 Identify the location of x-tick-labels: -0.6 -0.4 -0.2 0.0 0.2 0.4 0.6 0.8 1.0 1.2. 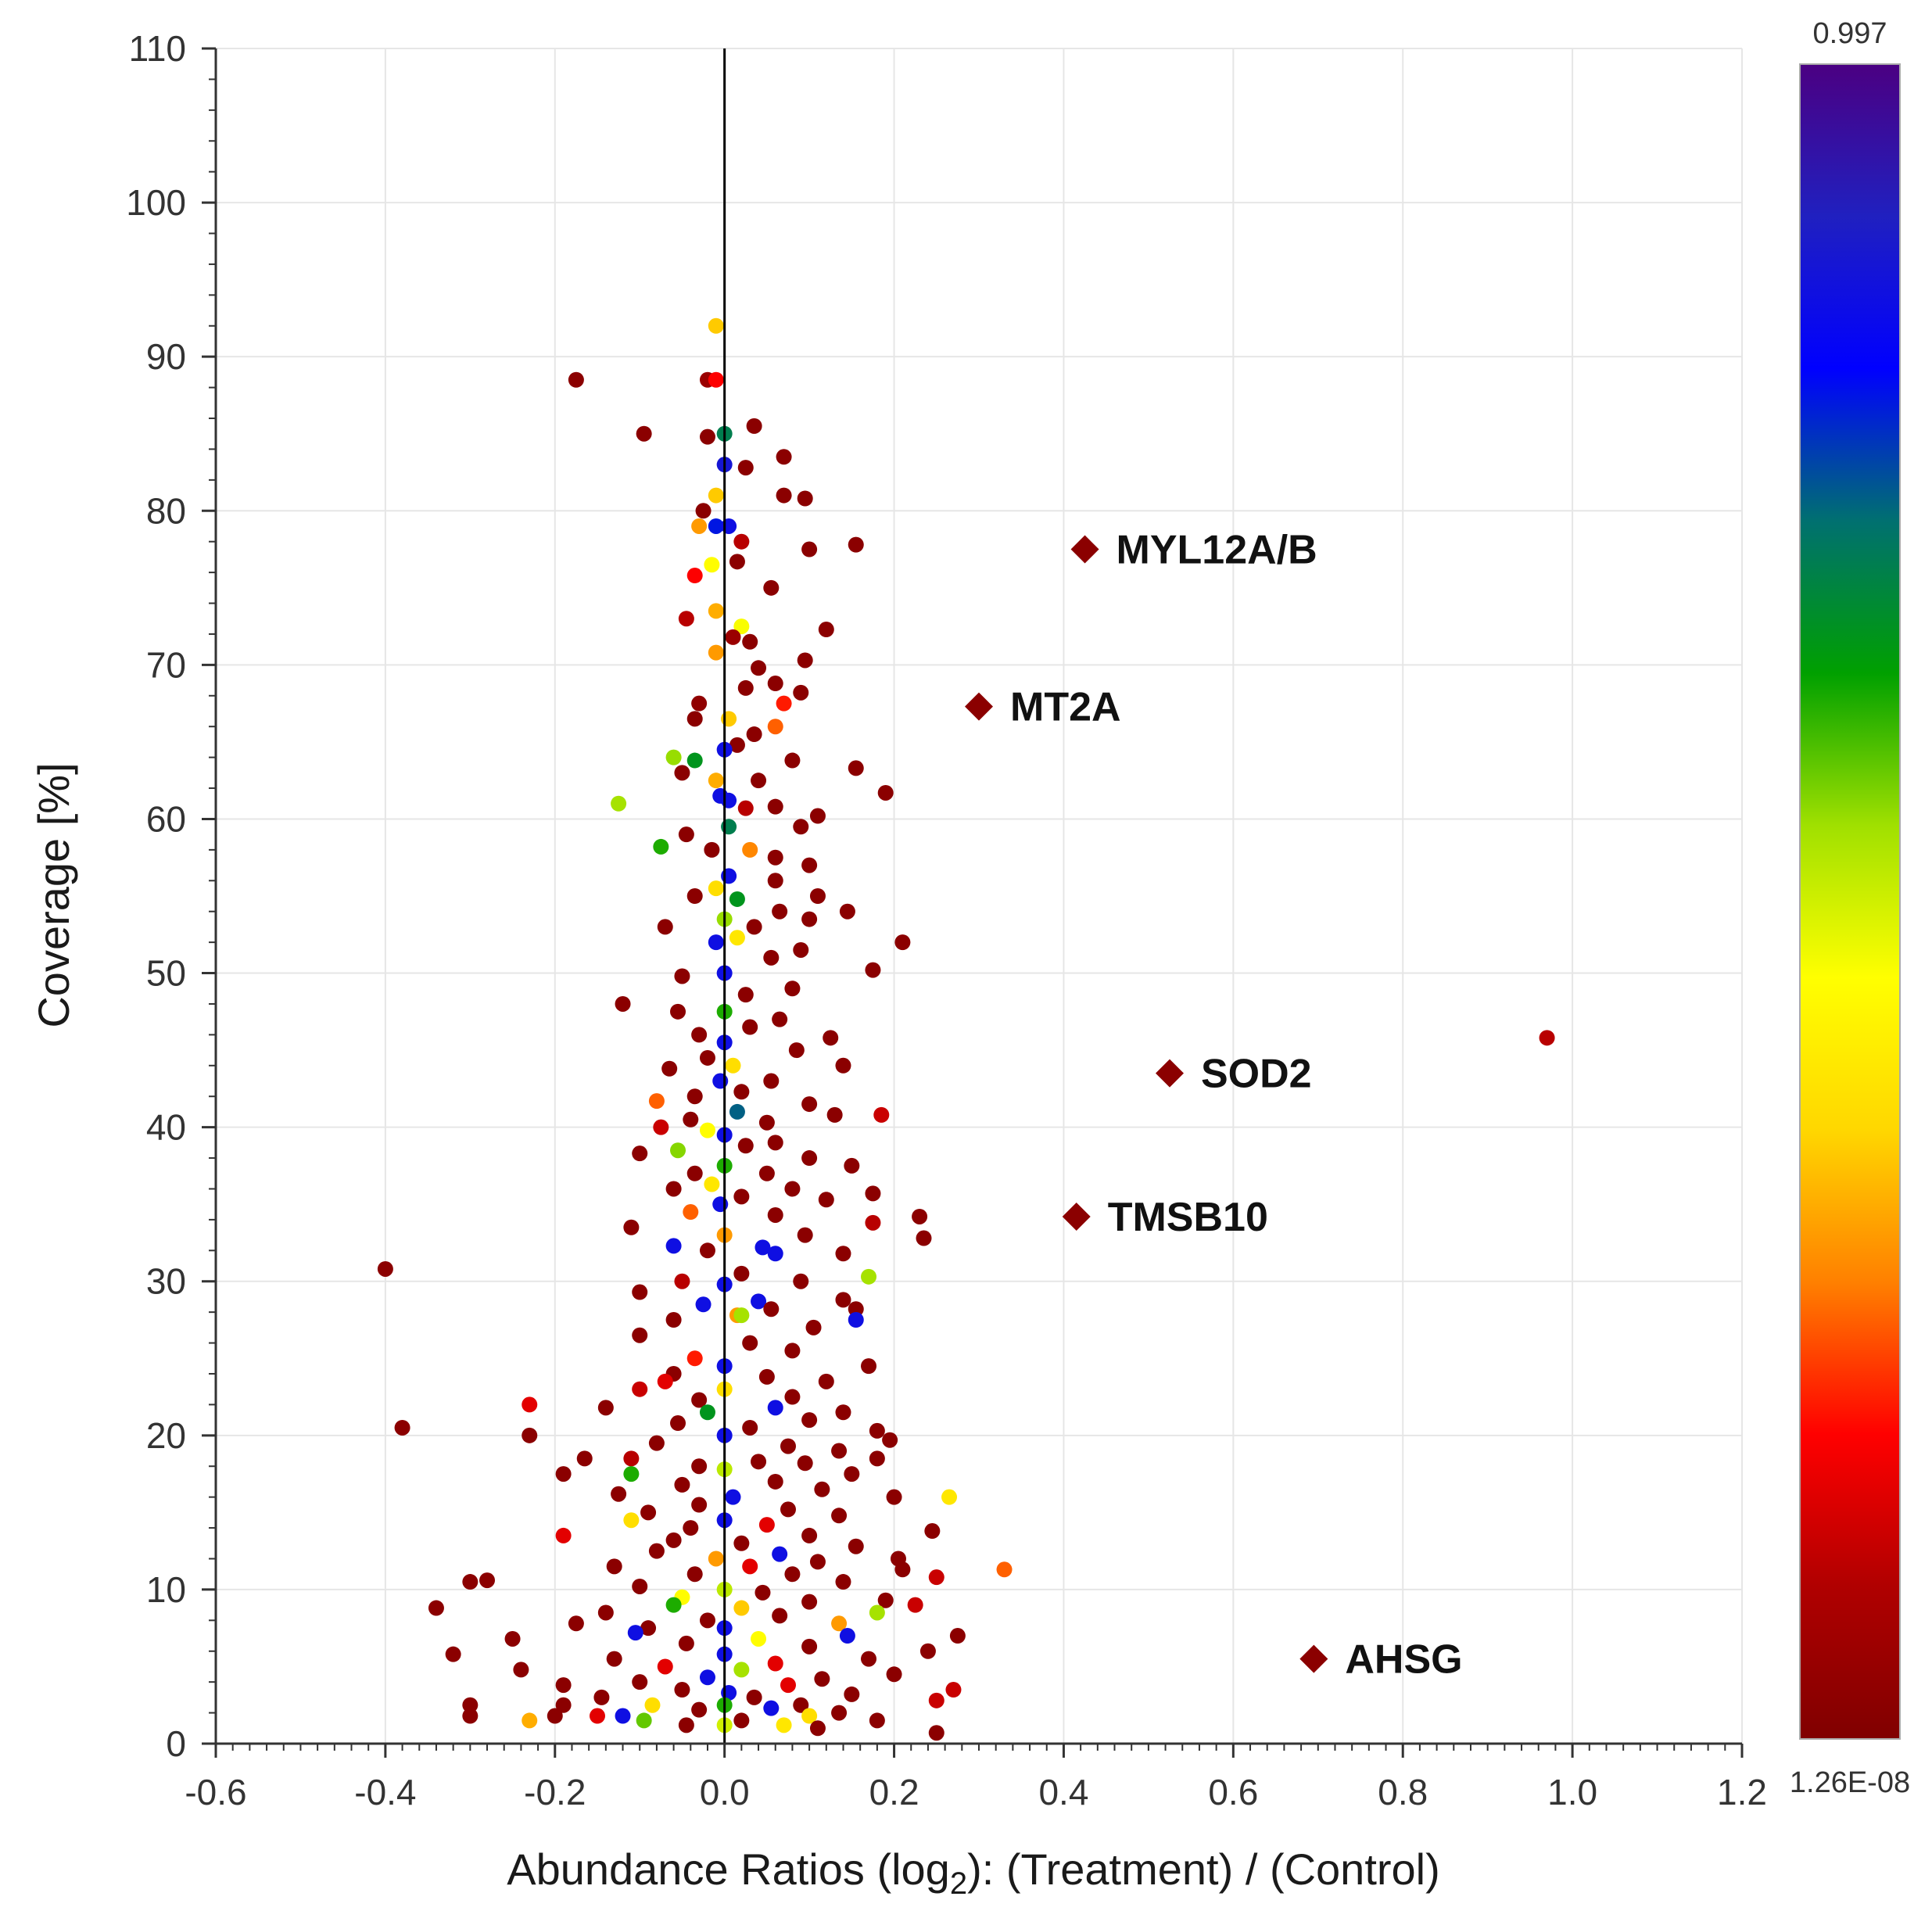
(976, 1792).